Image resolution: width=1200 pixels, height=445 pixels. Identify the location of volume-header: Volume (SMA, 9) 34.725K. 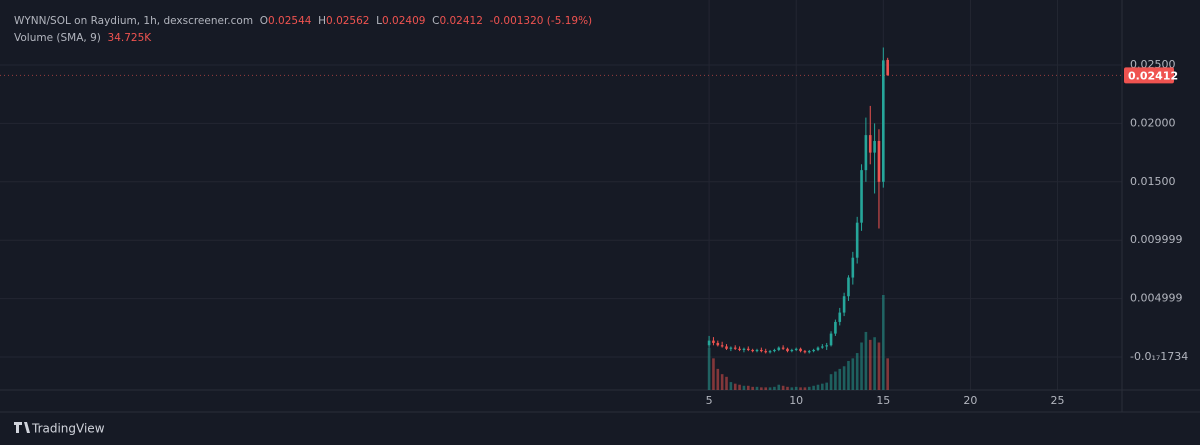
(82, 38).